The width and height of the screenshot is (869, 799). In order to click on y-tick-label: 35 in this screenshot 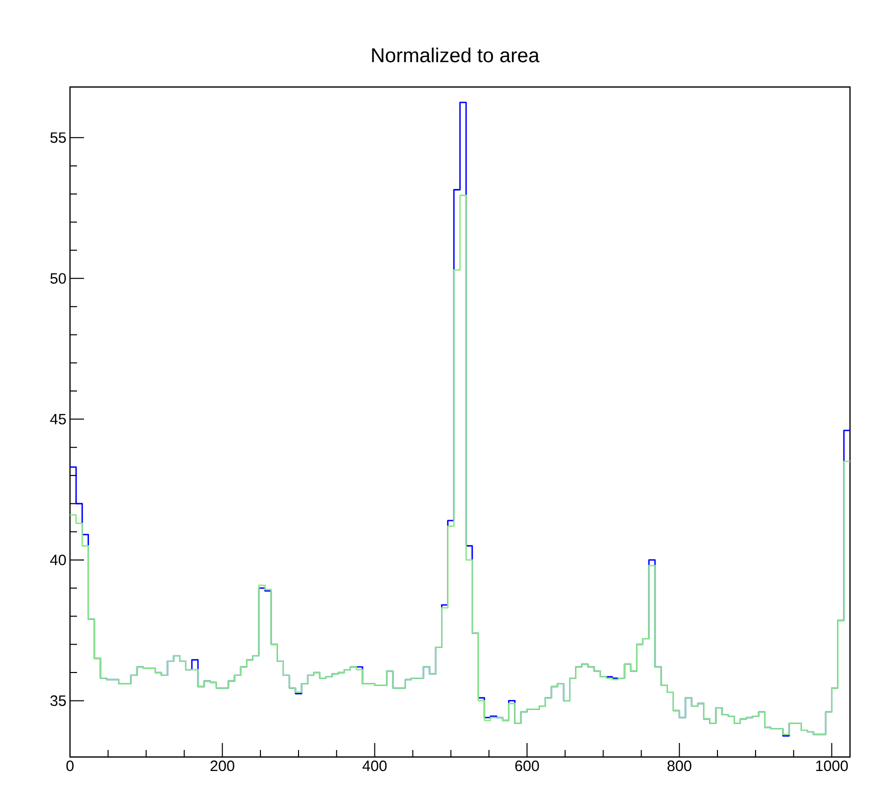, I will do `click(58, 700)`.